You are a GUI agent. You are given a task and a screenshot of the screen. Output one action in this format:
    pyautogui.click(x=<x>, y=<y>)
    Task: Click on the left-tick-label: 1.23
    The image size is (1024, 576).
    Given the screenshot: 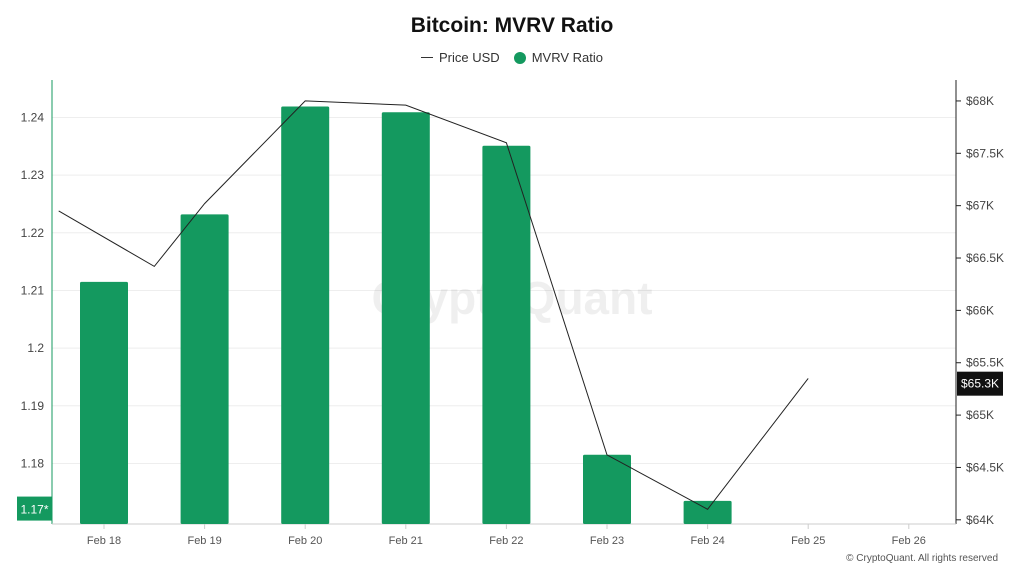 What is the action you would take?
    pyautogui.click(x=33, y=175)
    